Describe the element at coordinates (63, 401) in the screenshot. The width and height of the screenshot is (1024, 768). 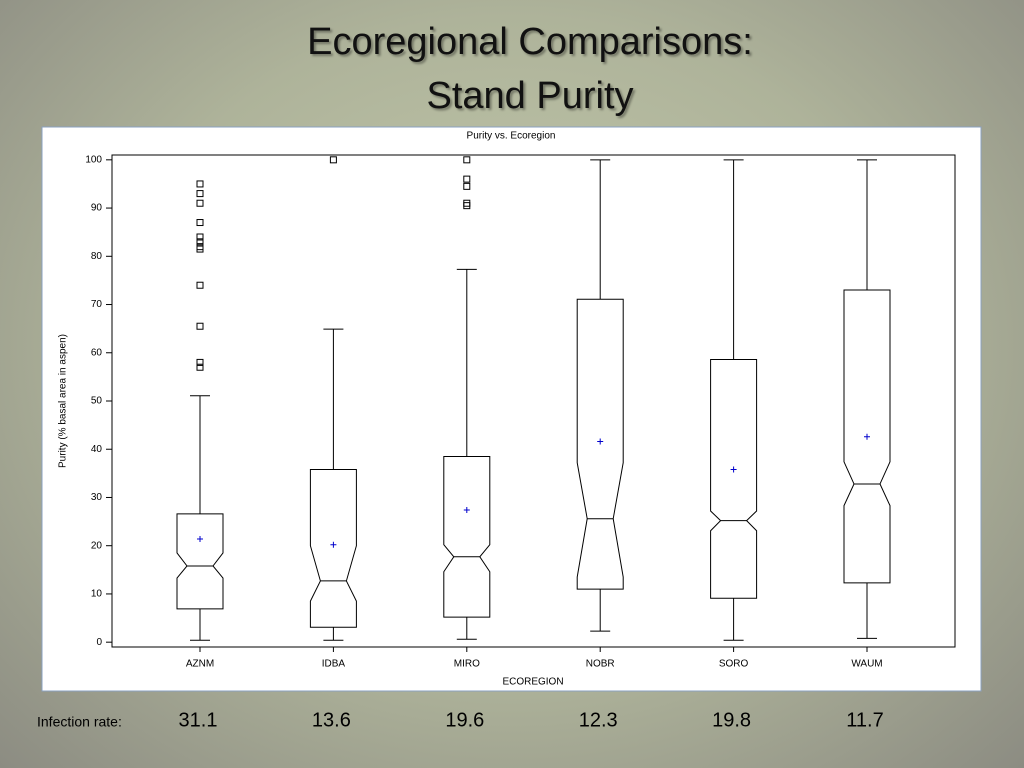
I see `y-axis-label: Purity (% basal area in aspen)` at that location.